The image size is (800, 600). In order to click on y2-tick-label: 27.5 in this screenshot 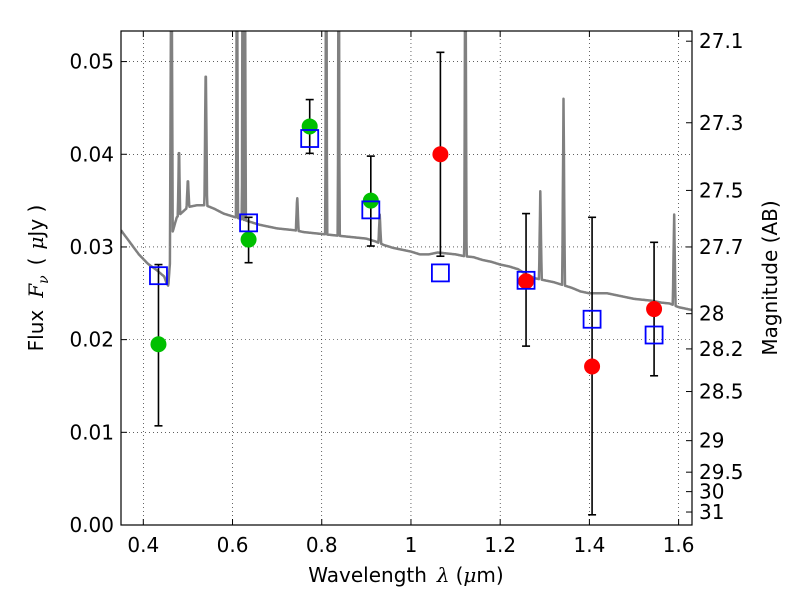, I will do `click(721, 190)`.